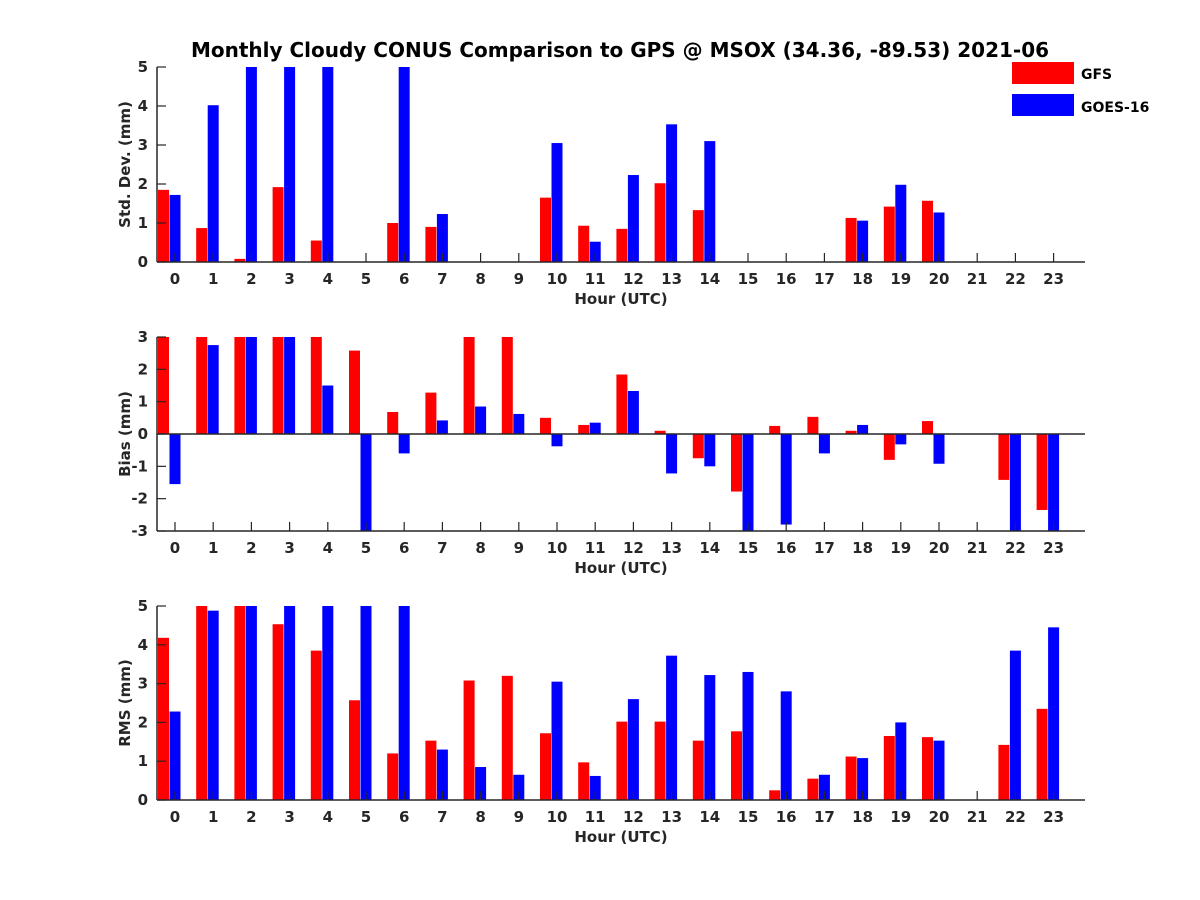 Image resolution: width=1200 pixels, height=900 pixels. Describe the element at coordinates (139, 466) in the screenshot. I see `y-tick-label: -1` at that location.